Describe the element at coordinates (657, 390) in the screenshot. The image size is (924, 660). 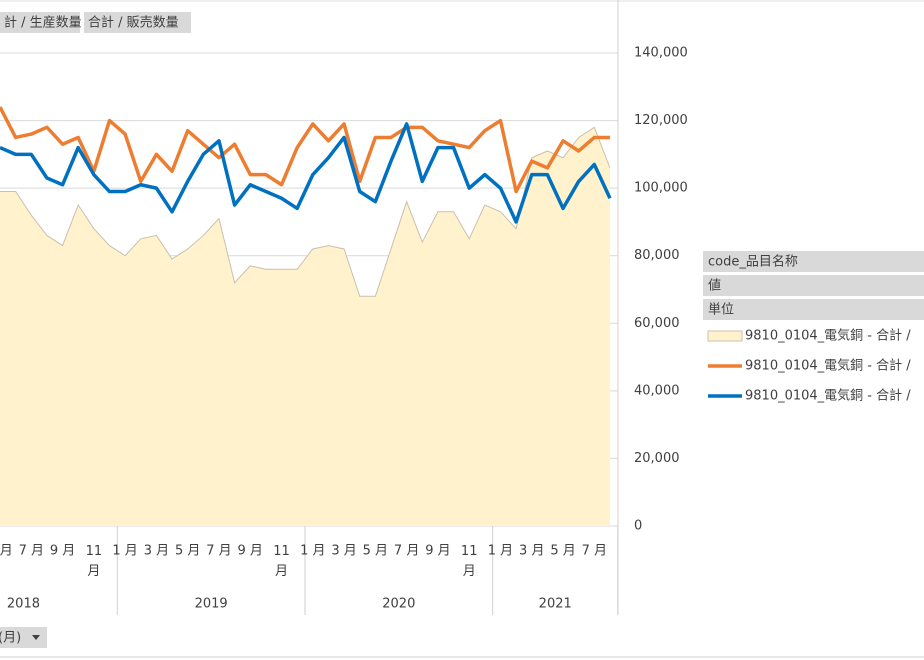
I see `y-tick-label: 40,000` at that location.